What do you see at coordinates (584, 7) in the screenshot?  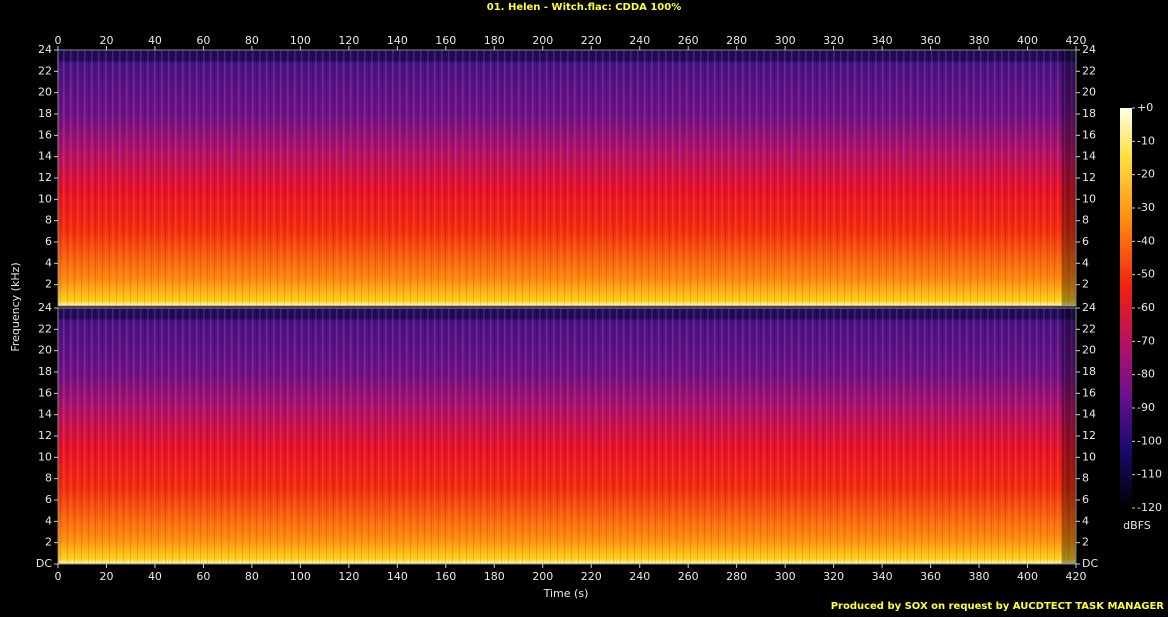 I see `chart-title: 01. Helen - Witch.flac: CDDA 100%` at bounding box center [584, 7].